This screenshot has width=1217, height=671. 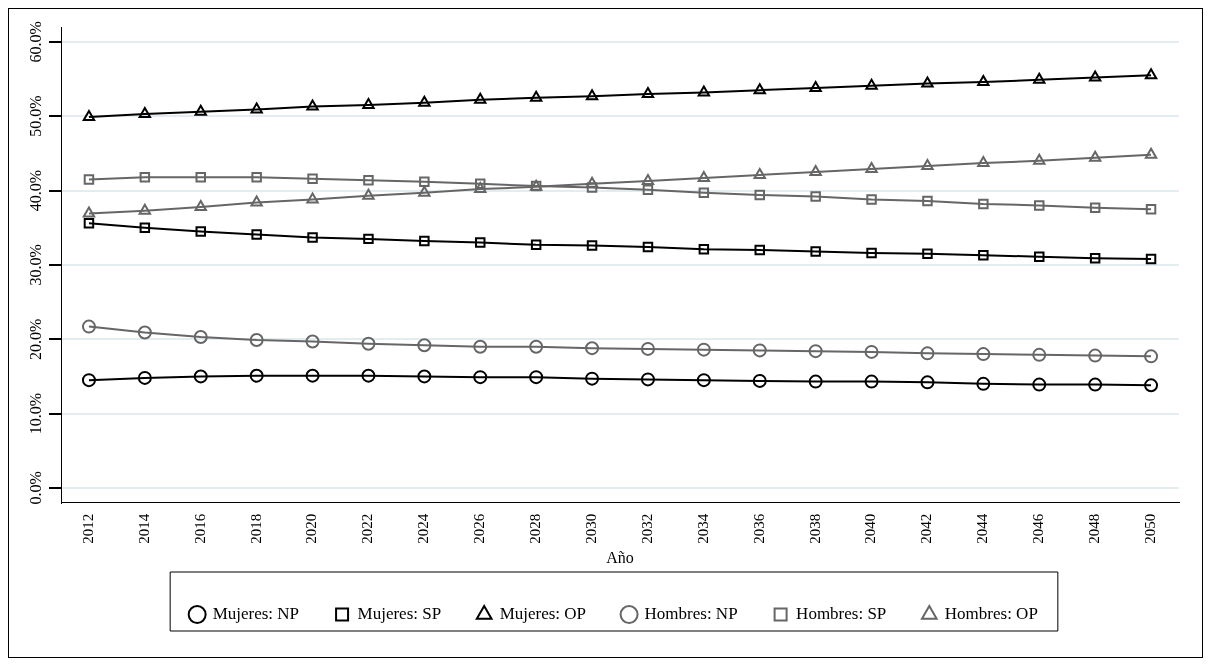 What do you see at coordinates (841, 613) in the screenshot?
I see `legend-label: Hombres: SP` at bounding box center [841, 613].